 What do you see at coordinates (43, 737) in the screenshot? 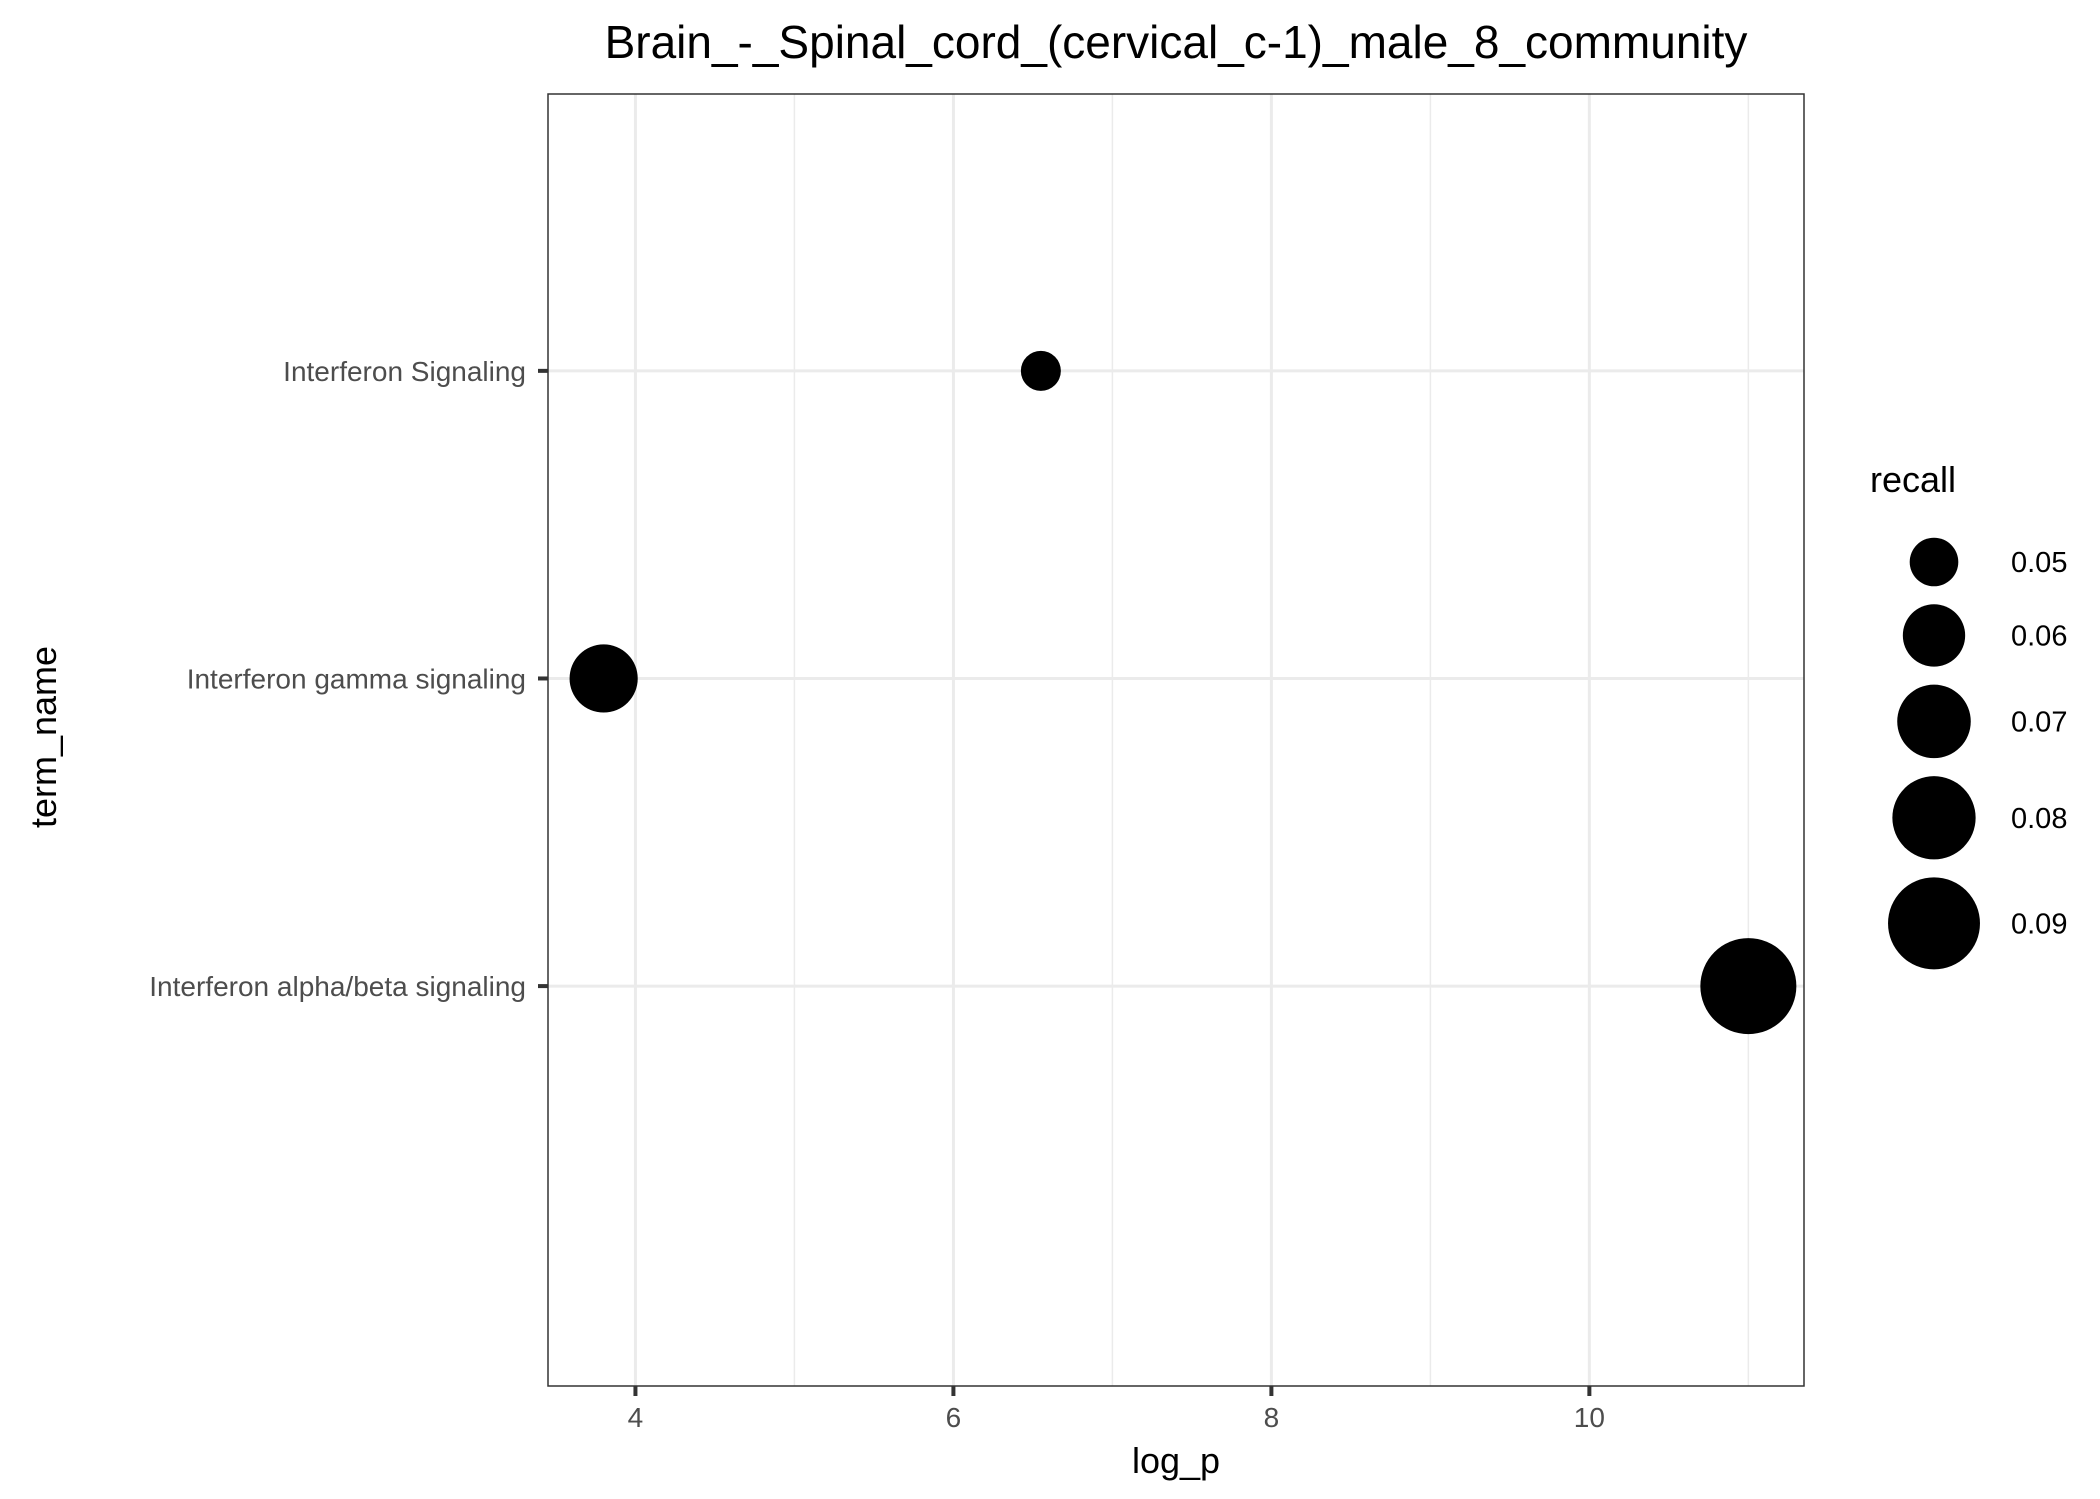
I see `y-axis-title: term_name` at bounding box center [43, 737].